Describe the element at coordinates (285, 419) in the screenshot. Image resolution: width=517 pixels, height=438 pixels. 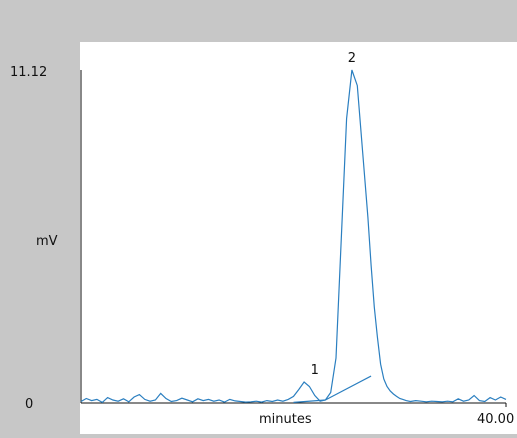
I see `x-axis-label: minutes` at that location.